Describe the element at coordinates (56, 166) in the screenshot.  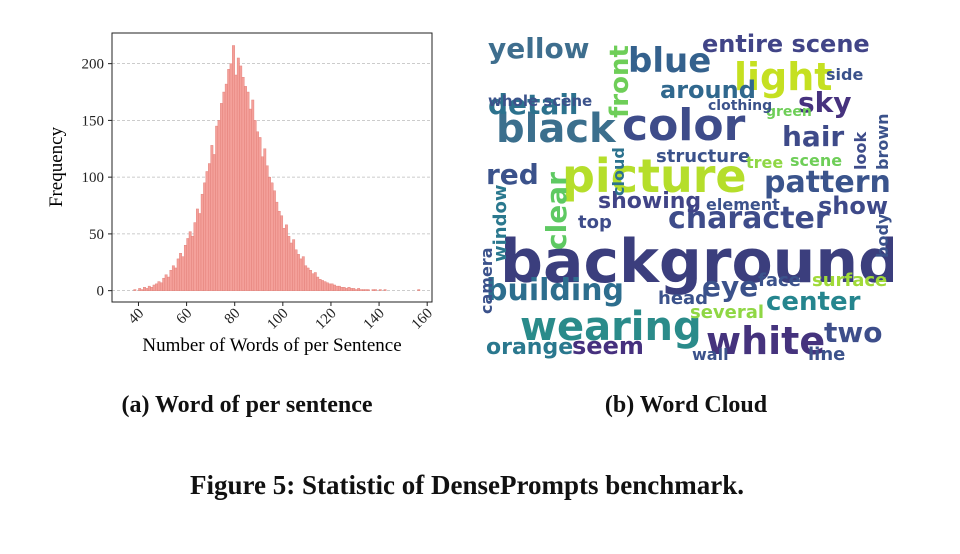
I see `y-axis-label: Frequency` at that location.